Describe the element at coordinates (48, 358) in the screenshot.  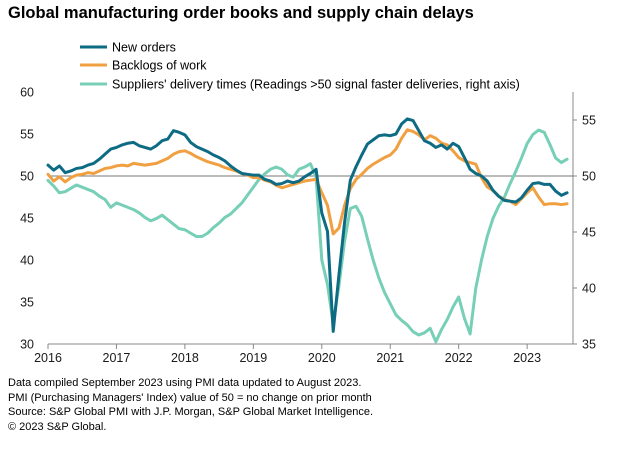
I see `x-tick-label: 2016` at that location.